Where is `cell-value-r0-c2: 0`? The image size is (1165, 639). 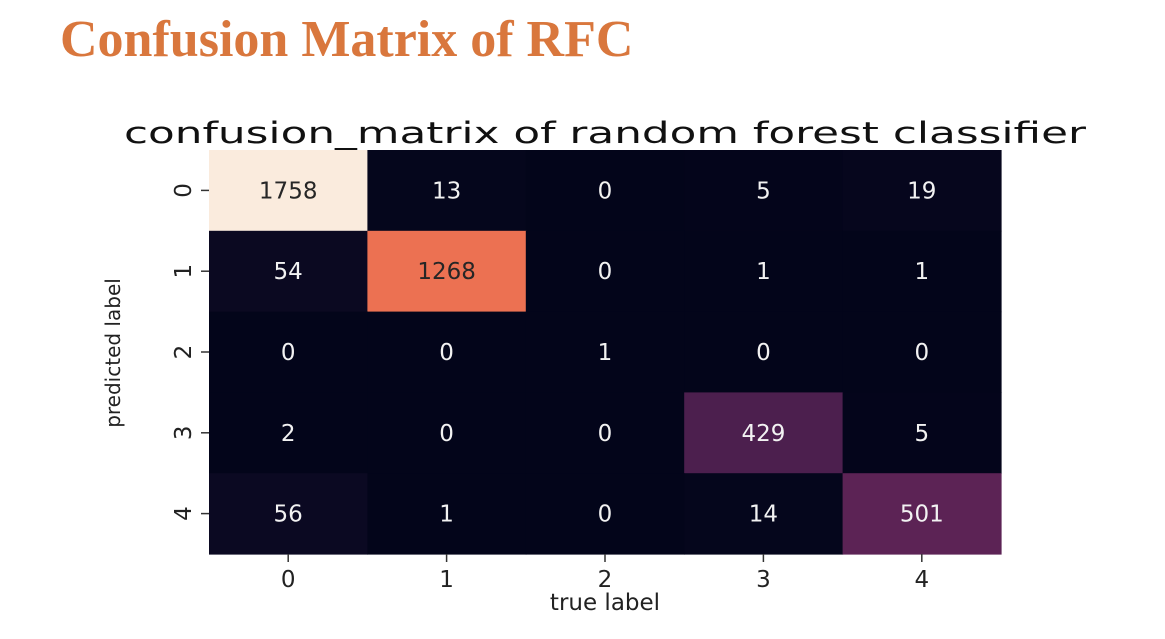 cell-value-r0-c2: 0 is located at coordinates (605, 191).